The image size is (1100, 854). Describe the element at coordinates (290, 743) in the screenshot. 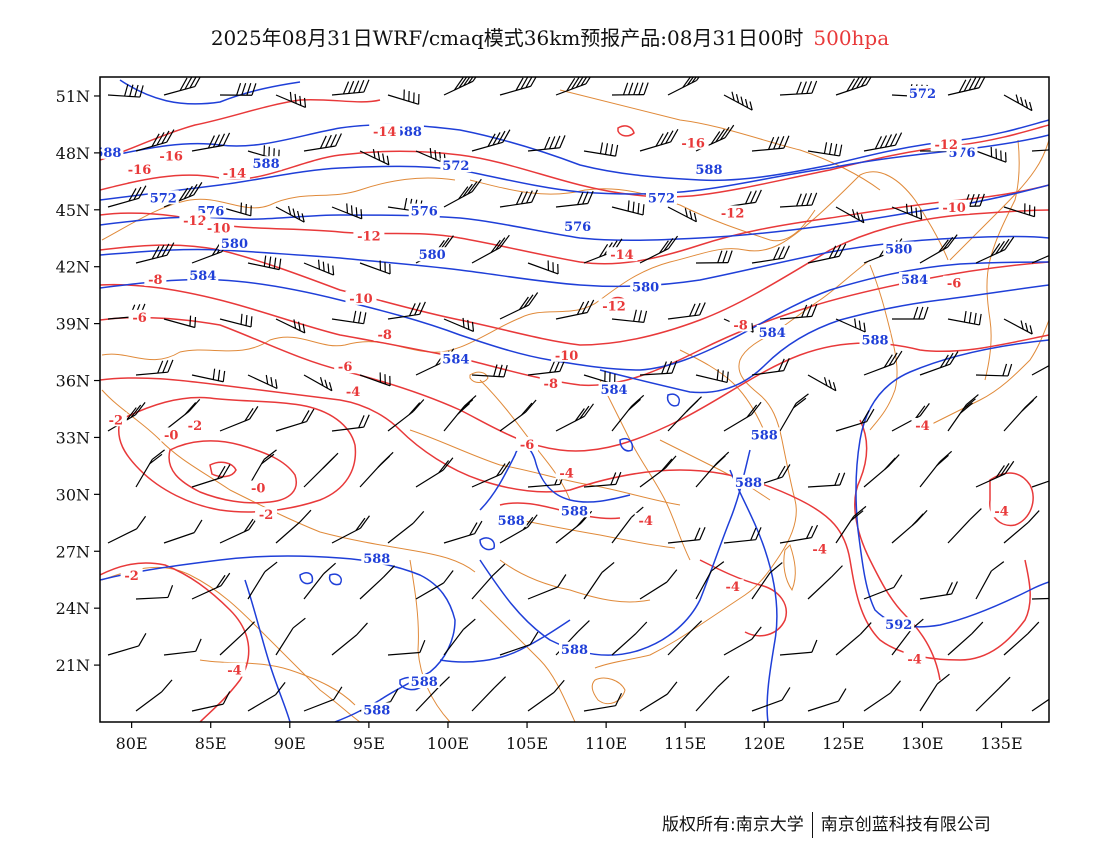

I see `lon-label: 90E` at that location.